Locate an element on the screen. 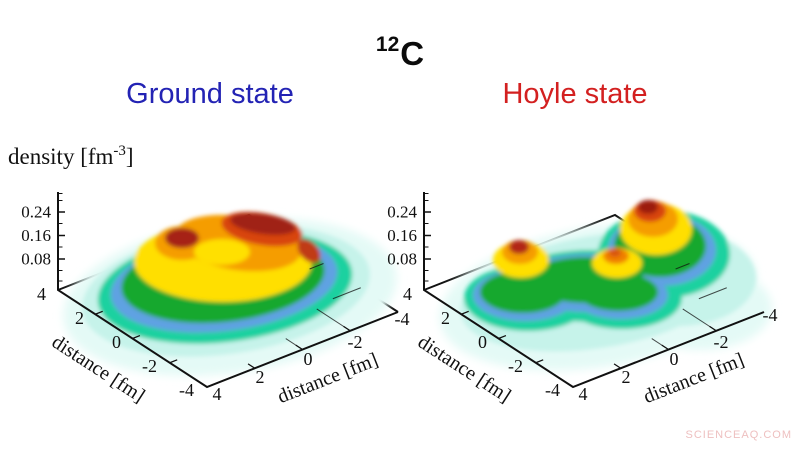 The height and width of the screenshot is (449, 800). watermark: SCIENCEAQ.COM is located at coordinates (738, 435).